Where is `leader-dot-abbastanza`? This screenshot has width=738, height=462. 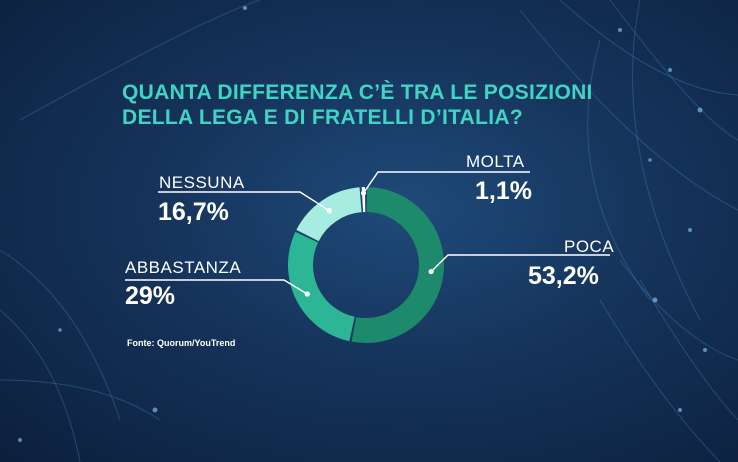
leader-dot-abbastanza is located at coordinates (307, 294).